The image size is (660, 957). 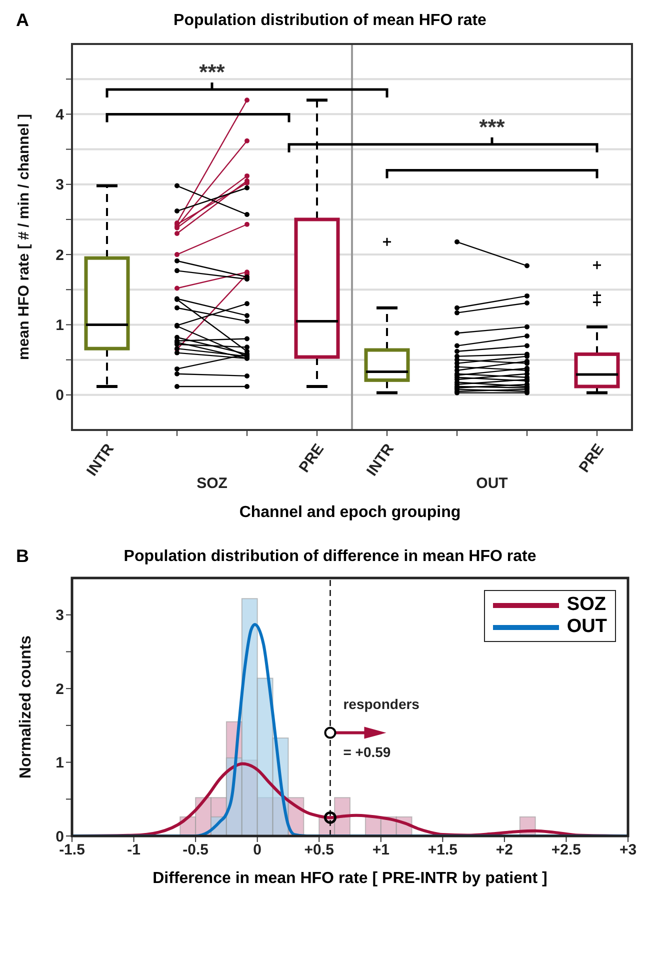 I want to click on x-tick-label: -1, so click(x=133, y=850).